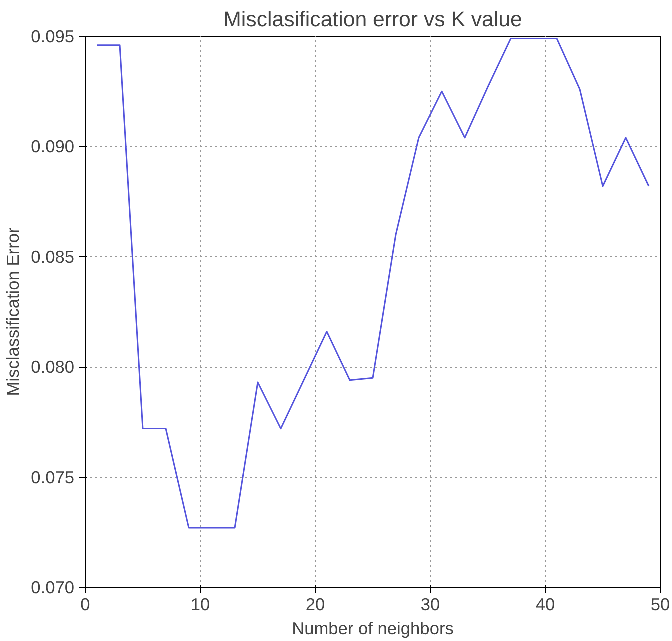 This screenshot has height=641, width=672. Describe the element at coordinates (53, 256) in the screenshot. I see `y-tick-label: 0.085` at that location.